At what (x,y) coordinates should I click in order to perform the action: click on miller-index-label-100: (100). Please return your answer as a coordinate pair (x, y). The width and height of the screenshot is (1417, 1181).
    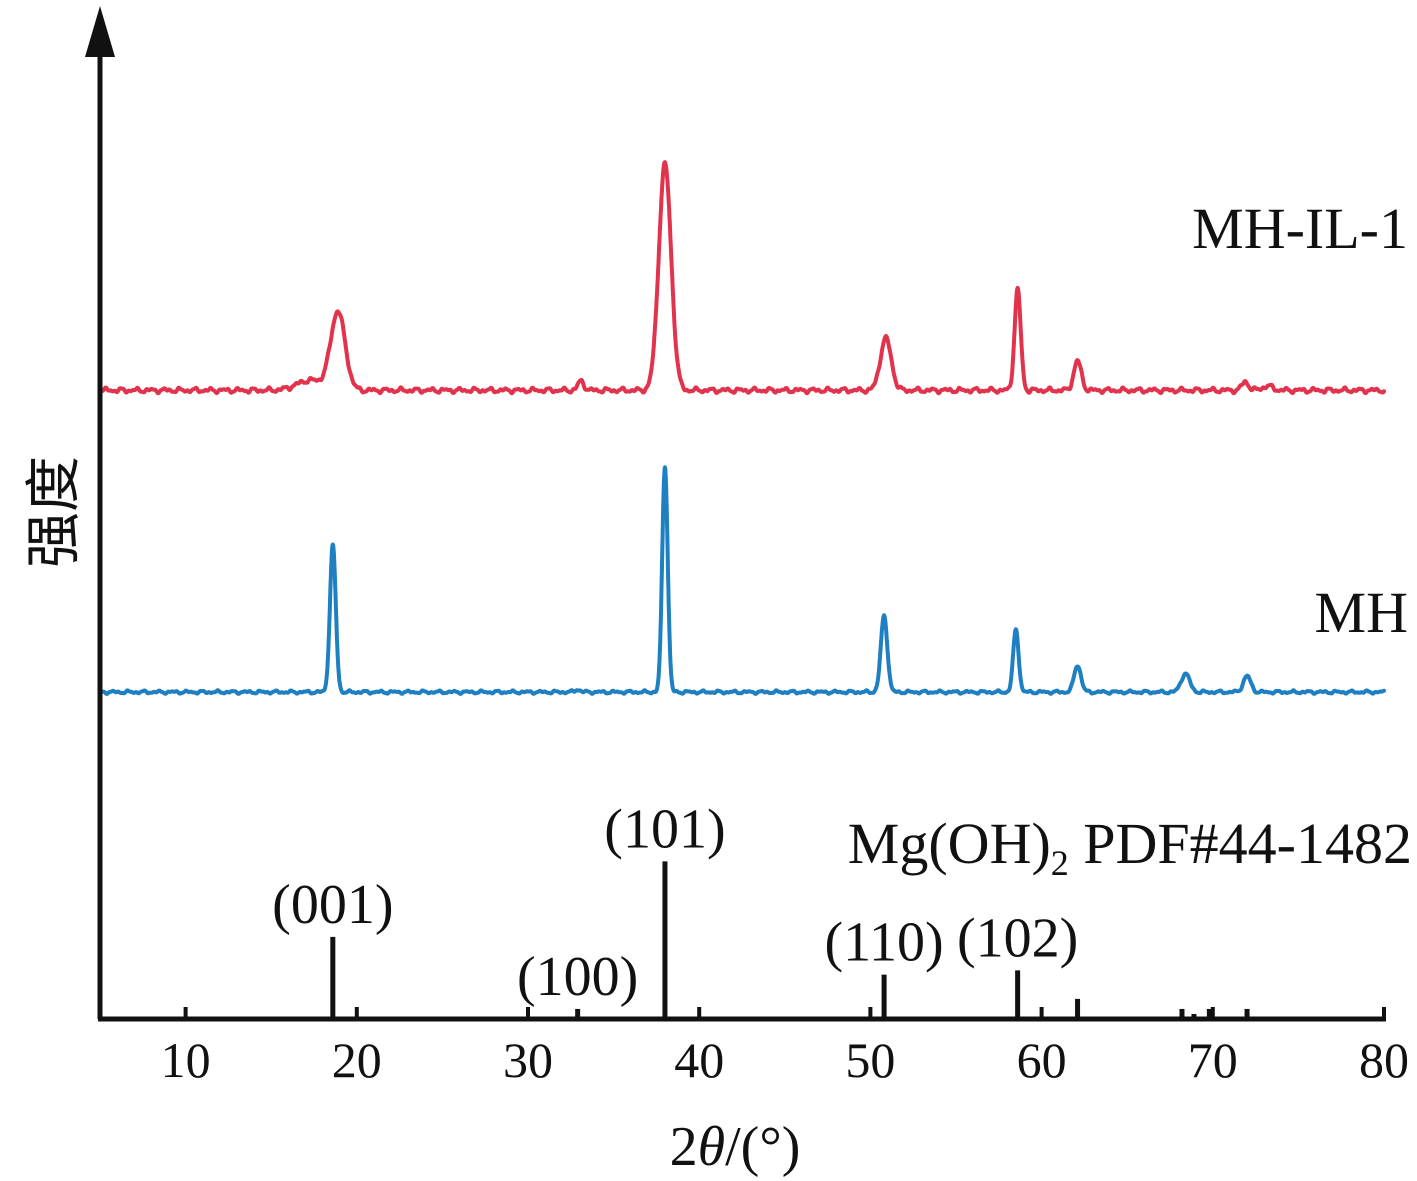
    Looking at the image, I should click on (577, 977).